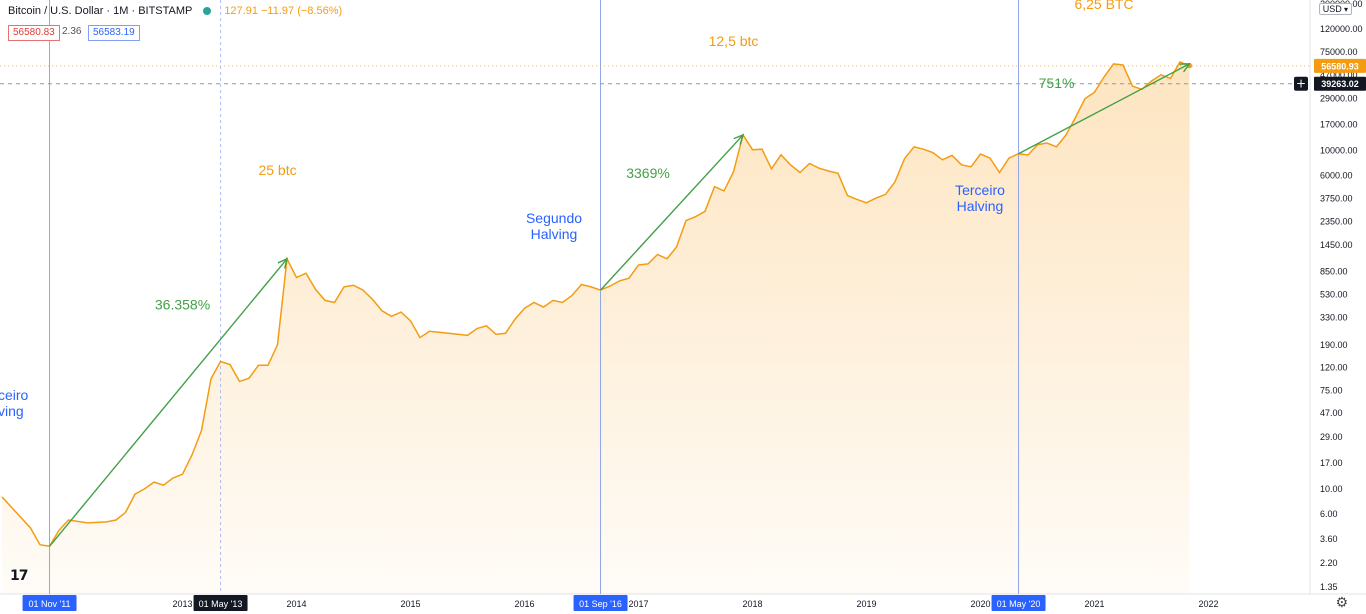  I want to click on y-tick-label: 75.00, so click(1331, 390).